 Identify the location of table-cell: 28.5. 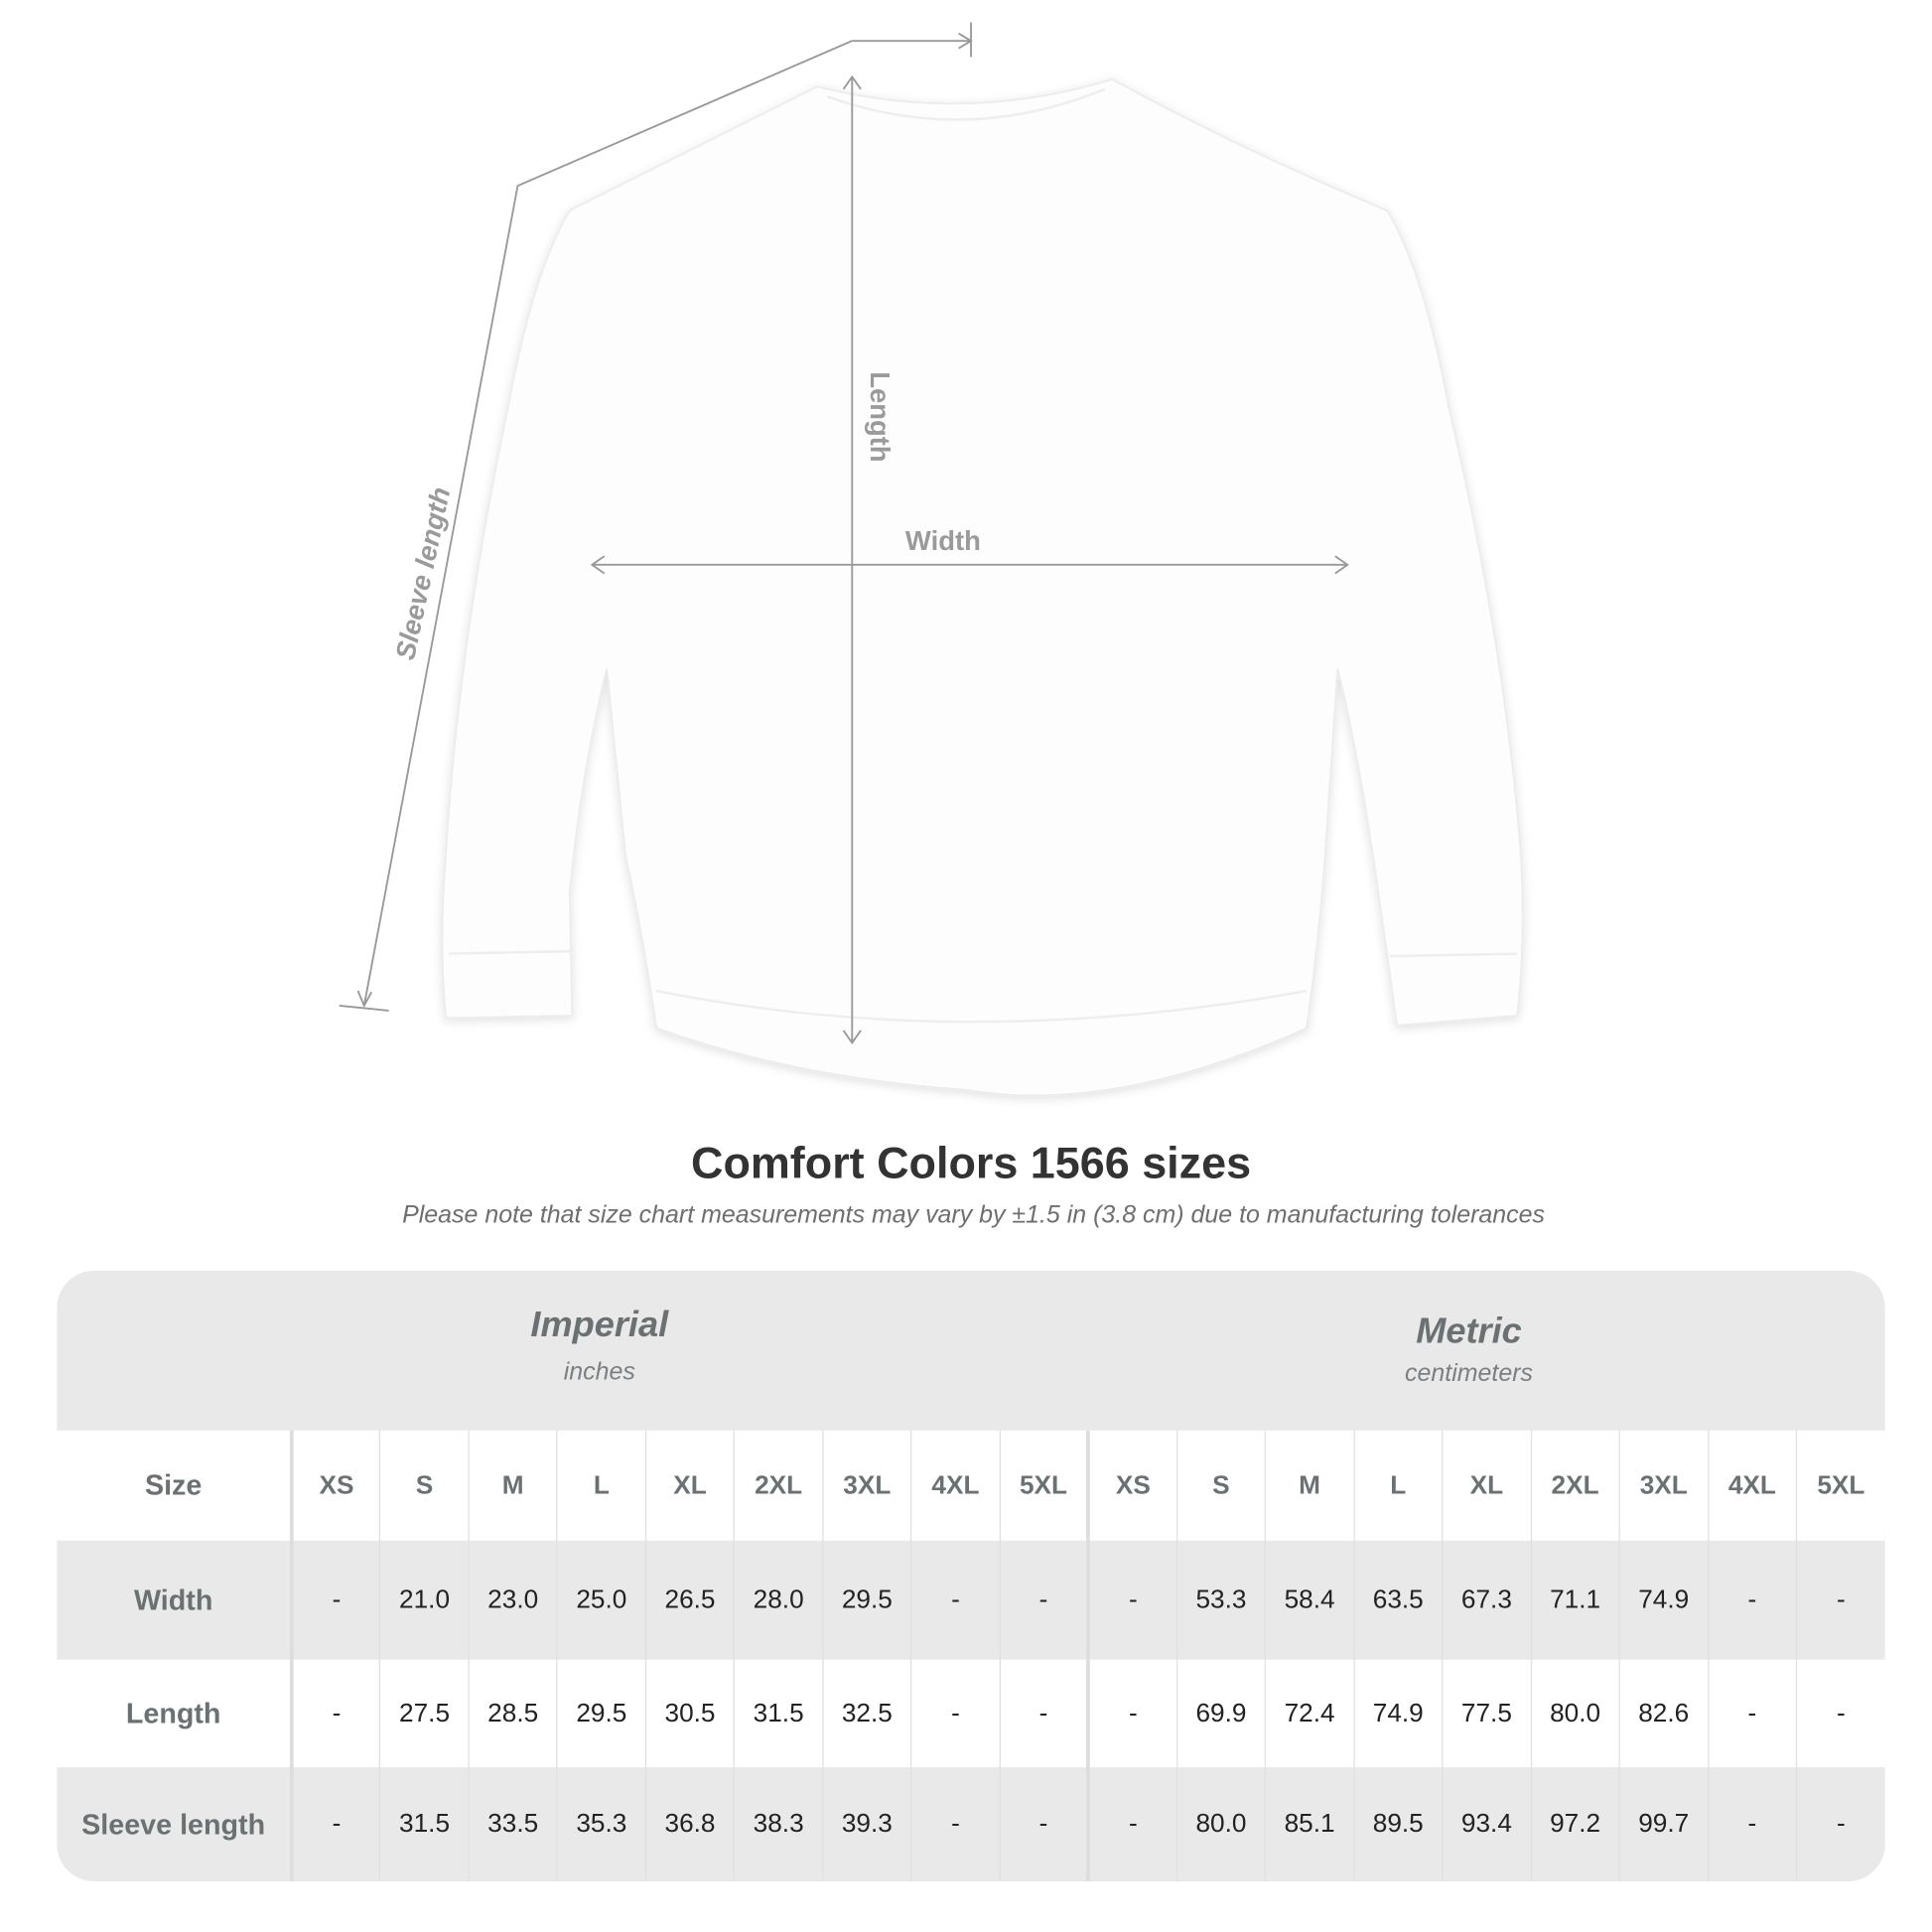
(513, 1714).